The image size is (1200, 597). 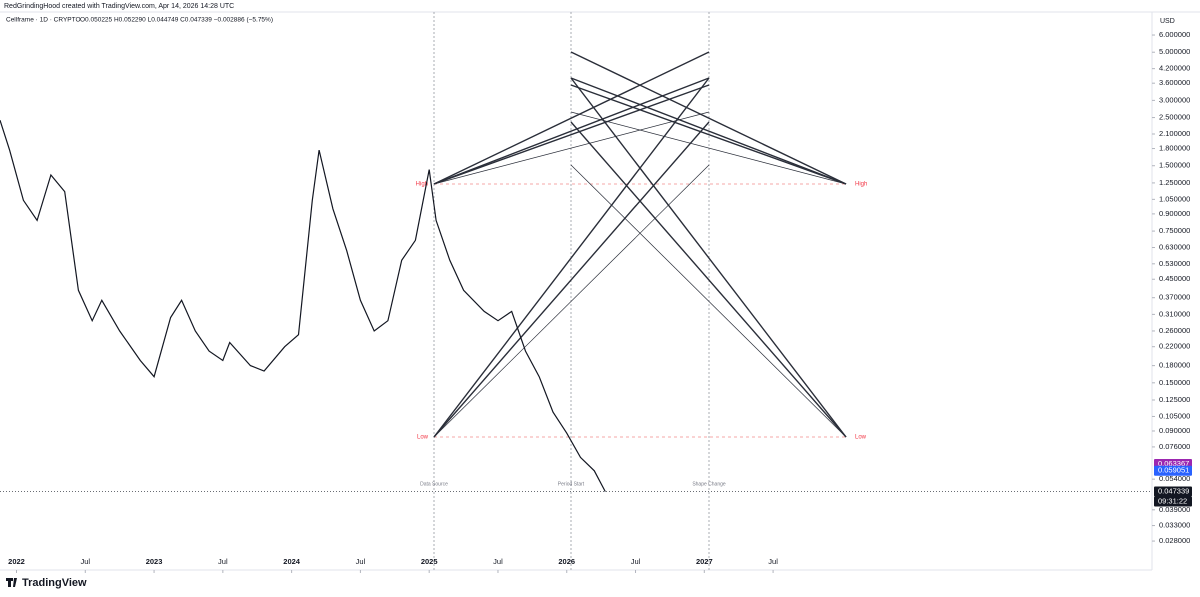 I want to click on currency: USD, so click(x=1167, y=21).